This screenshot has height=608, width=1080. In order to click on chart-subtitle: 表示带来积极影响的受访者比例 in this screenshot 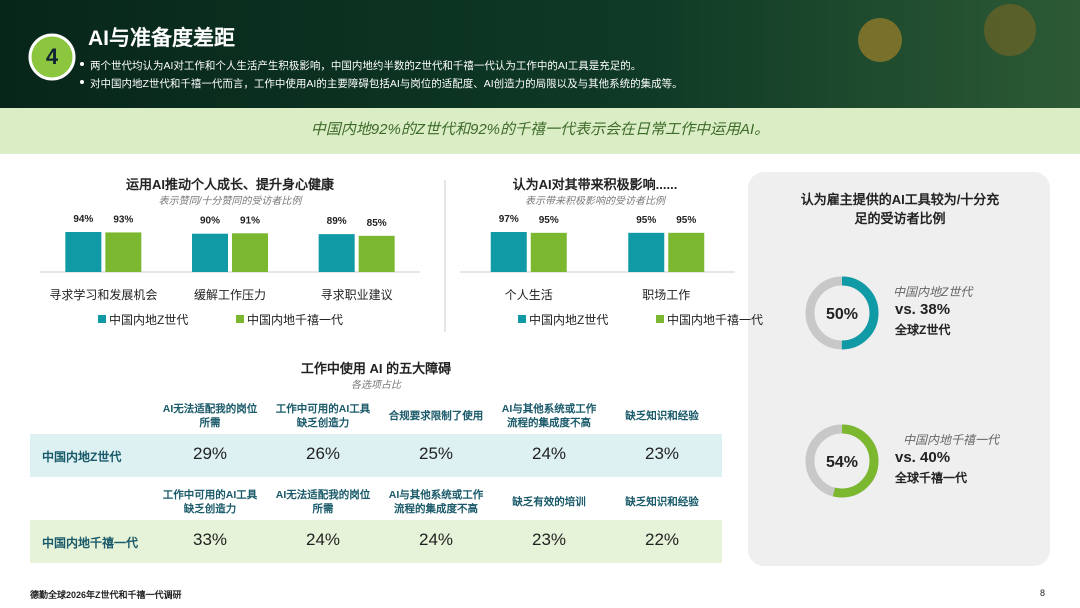, I will do `click(595, 201)`.